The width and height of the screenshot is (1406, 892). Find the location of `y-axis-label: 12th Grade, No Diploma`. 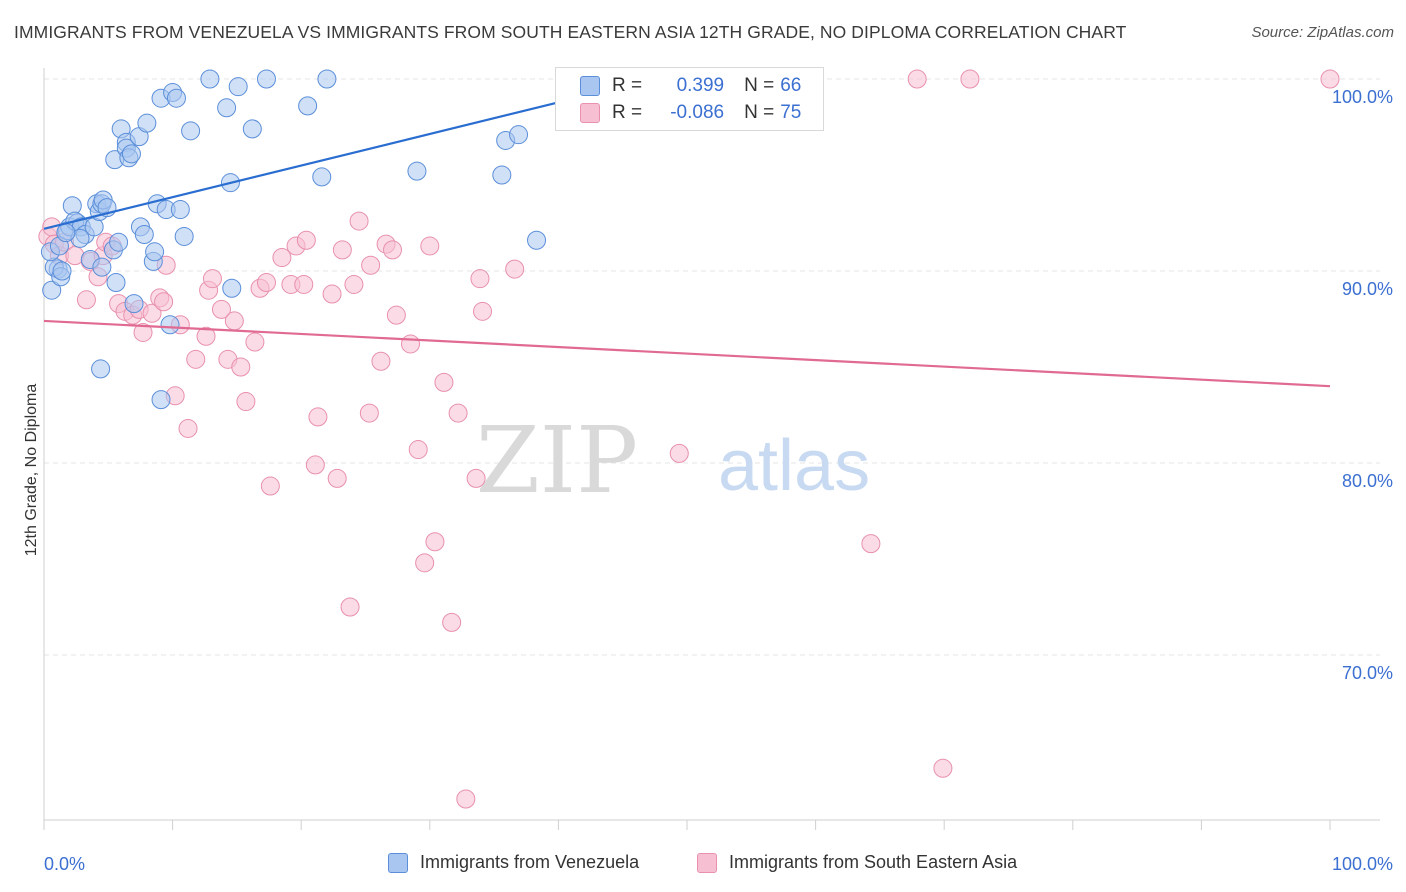

y-axis-label: 12th Grade, No Diploma is located at coordinates (31, 470).